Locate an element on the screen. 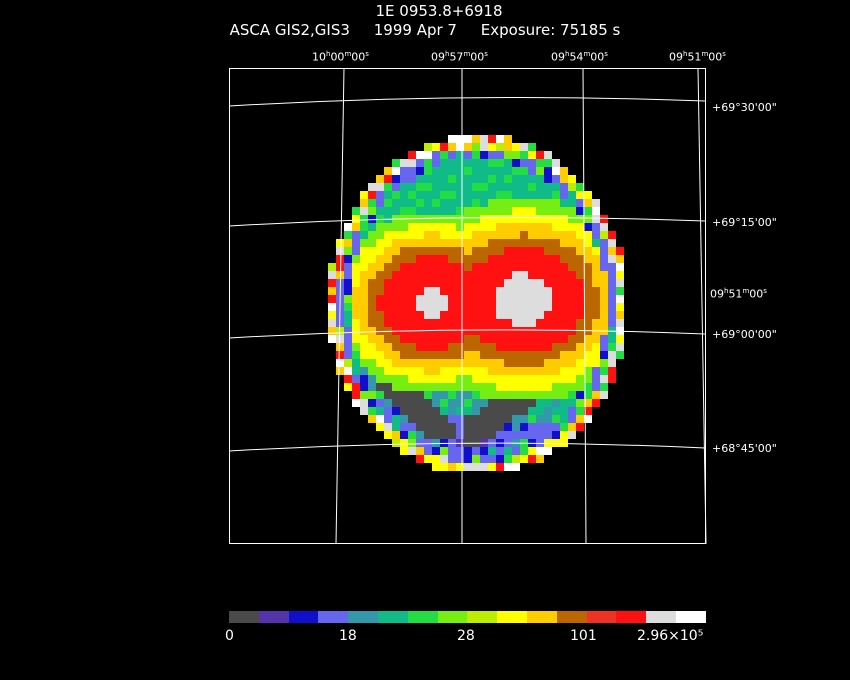 The width and height of the screenshot is (850, 680). dec-grid-line is located at coordinates (467, 221).